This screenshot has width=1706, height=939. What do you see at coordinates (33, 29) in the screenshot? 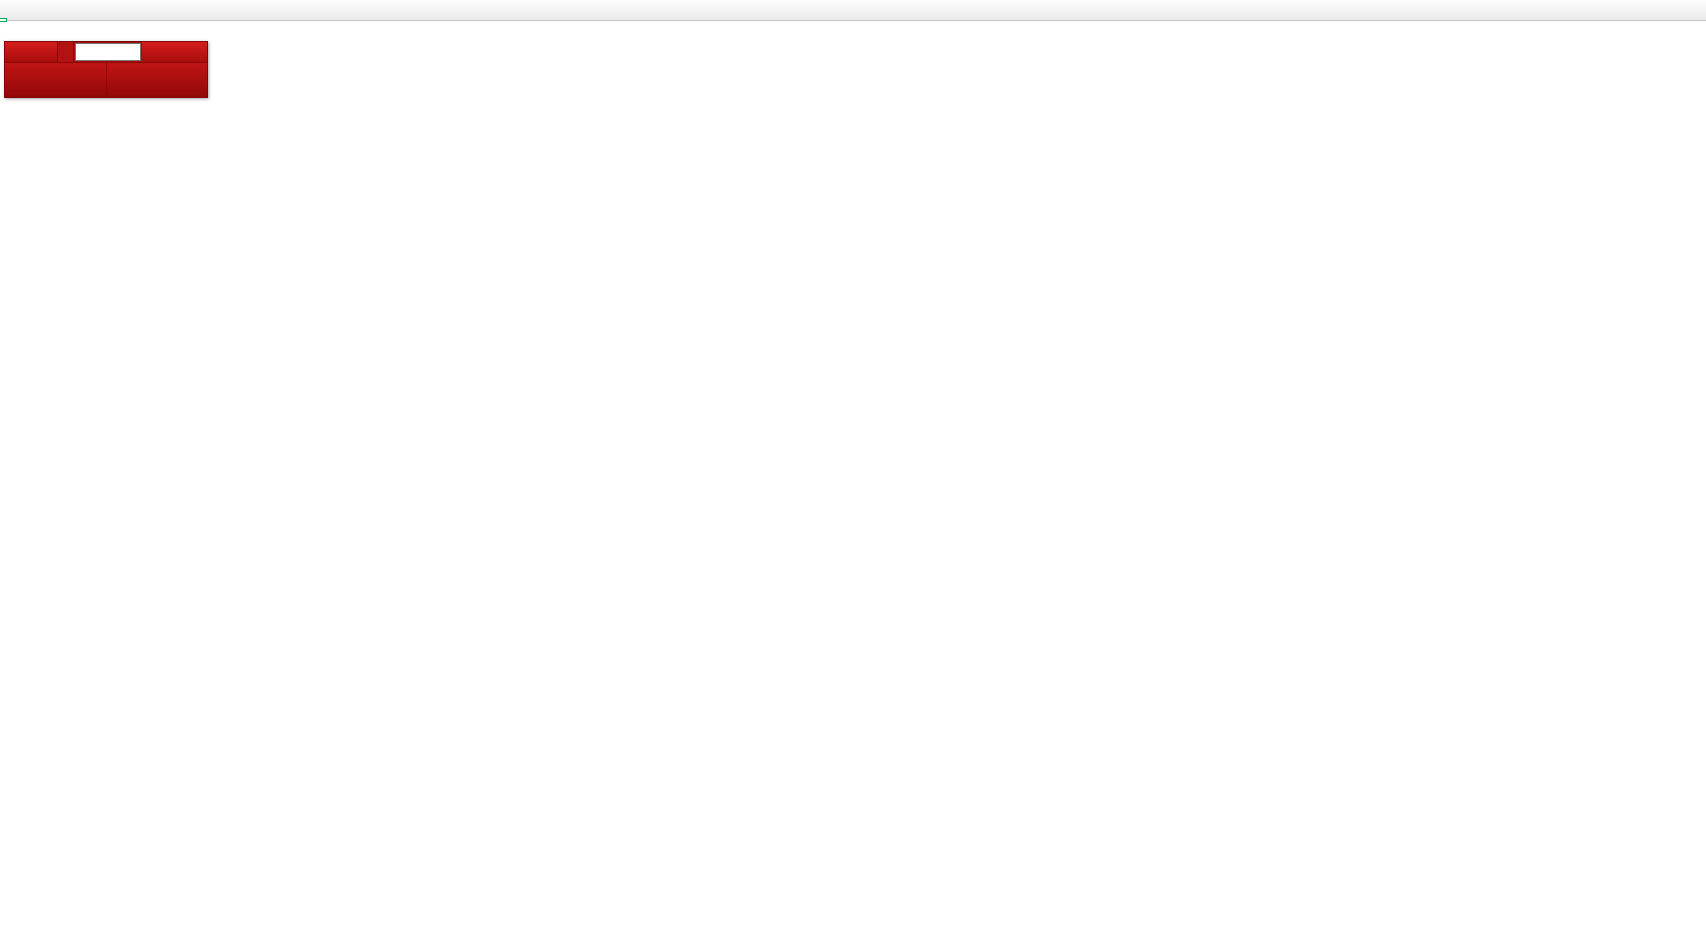
I see `symbol-header` at bounding box center [33, 29].